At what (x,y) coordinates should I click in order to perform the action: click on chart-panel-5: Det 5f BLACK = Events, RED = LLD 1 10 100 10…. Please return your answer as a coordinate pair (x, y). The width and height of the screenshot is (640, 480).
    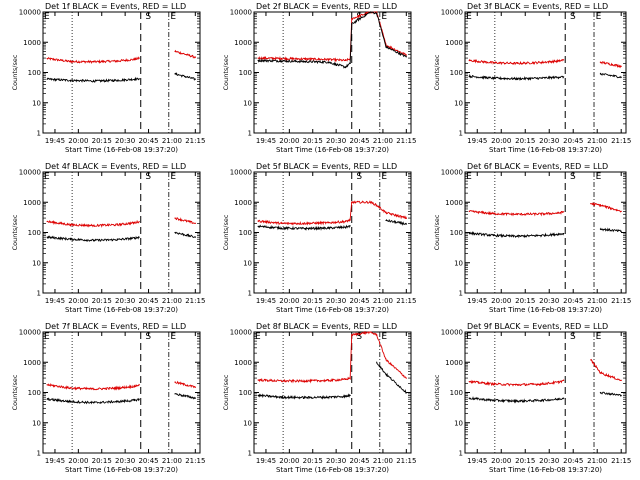
    Looking at the image, I should click on (319, 238).